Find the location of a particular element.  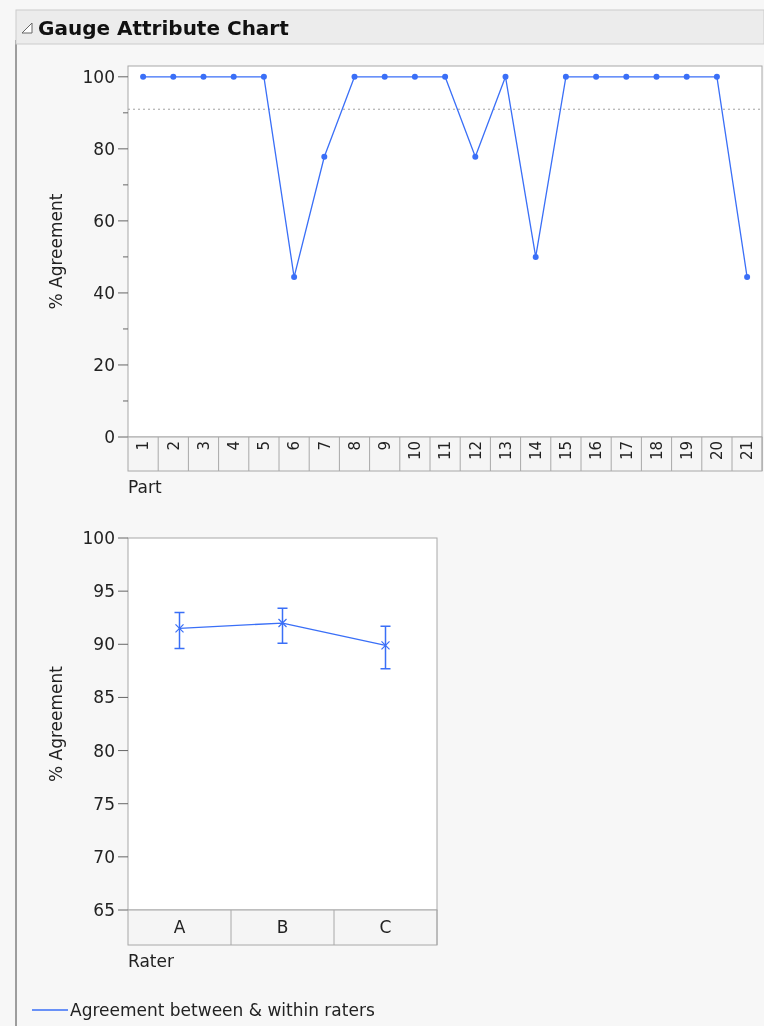

x-tick-label: 20 is located at coordinates (717, 451).